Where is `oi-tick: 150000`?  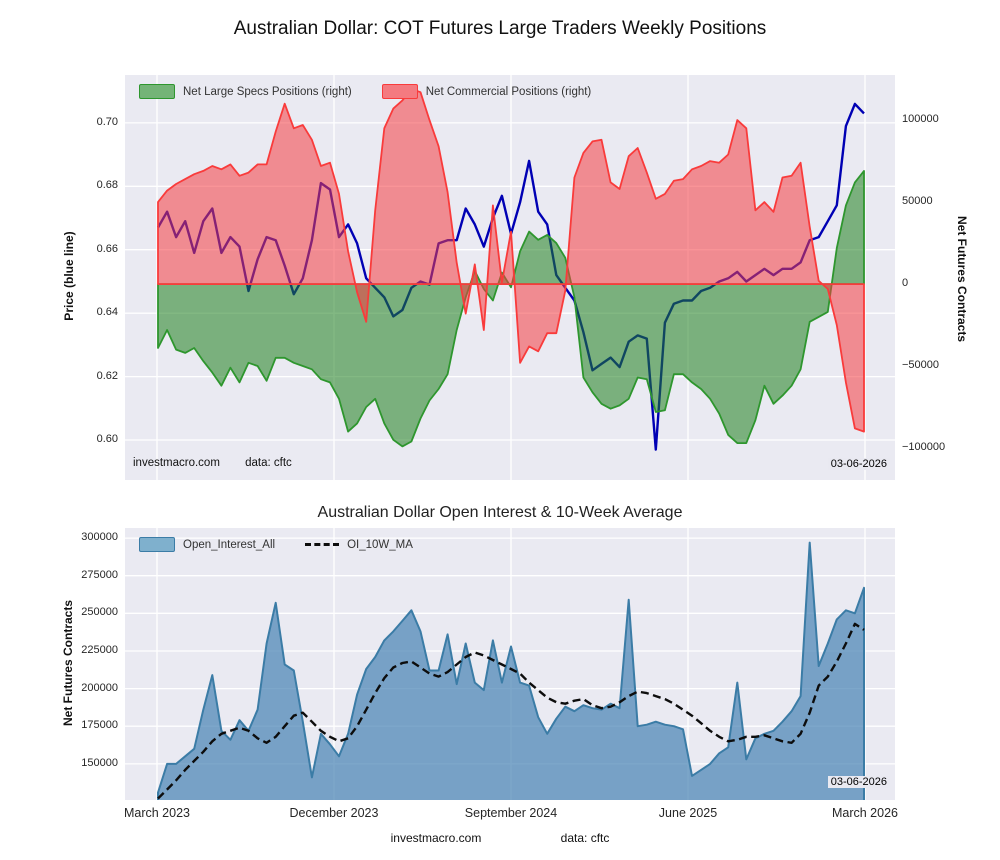
oi-tick: 150000 is located at coordinates (99, 762).